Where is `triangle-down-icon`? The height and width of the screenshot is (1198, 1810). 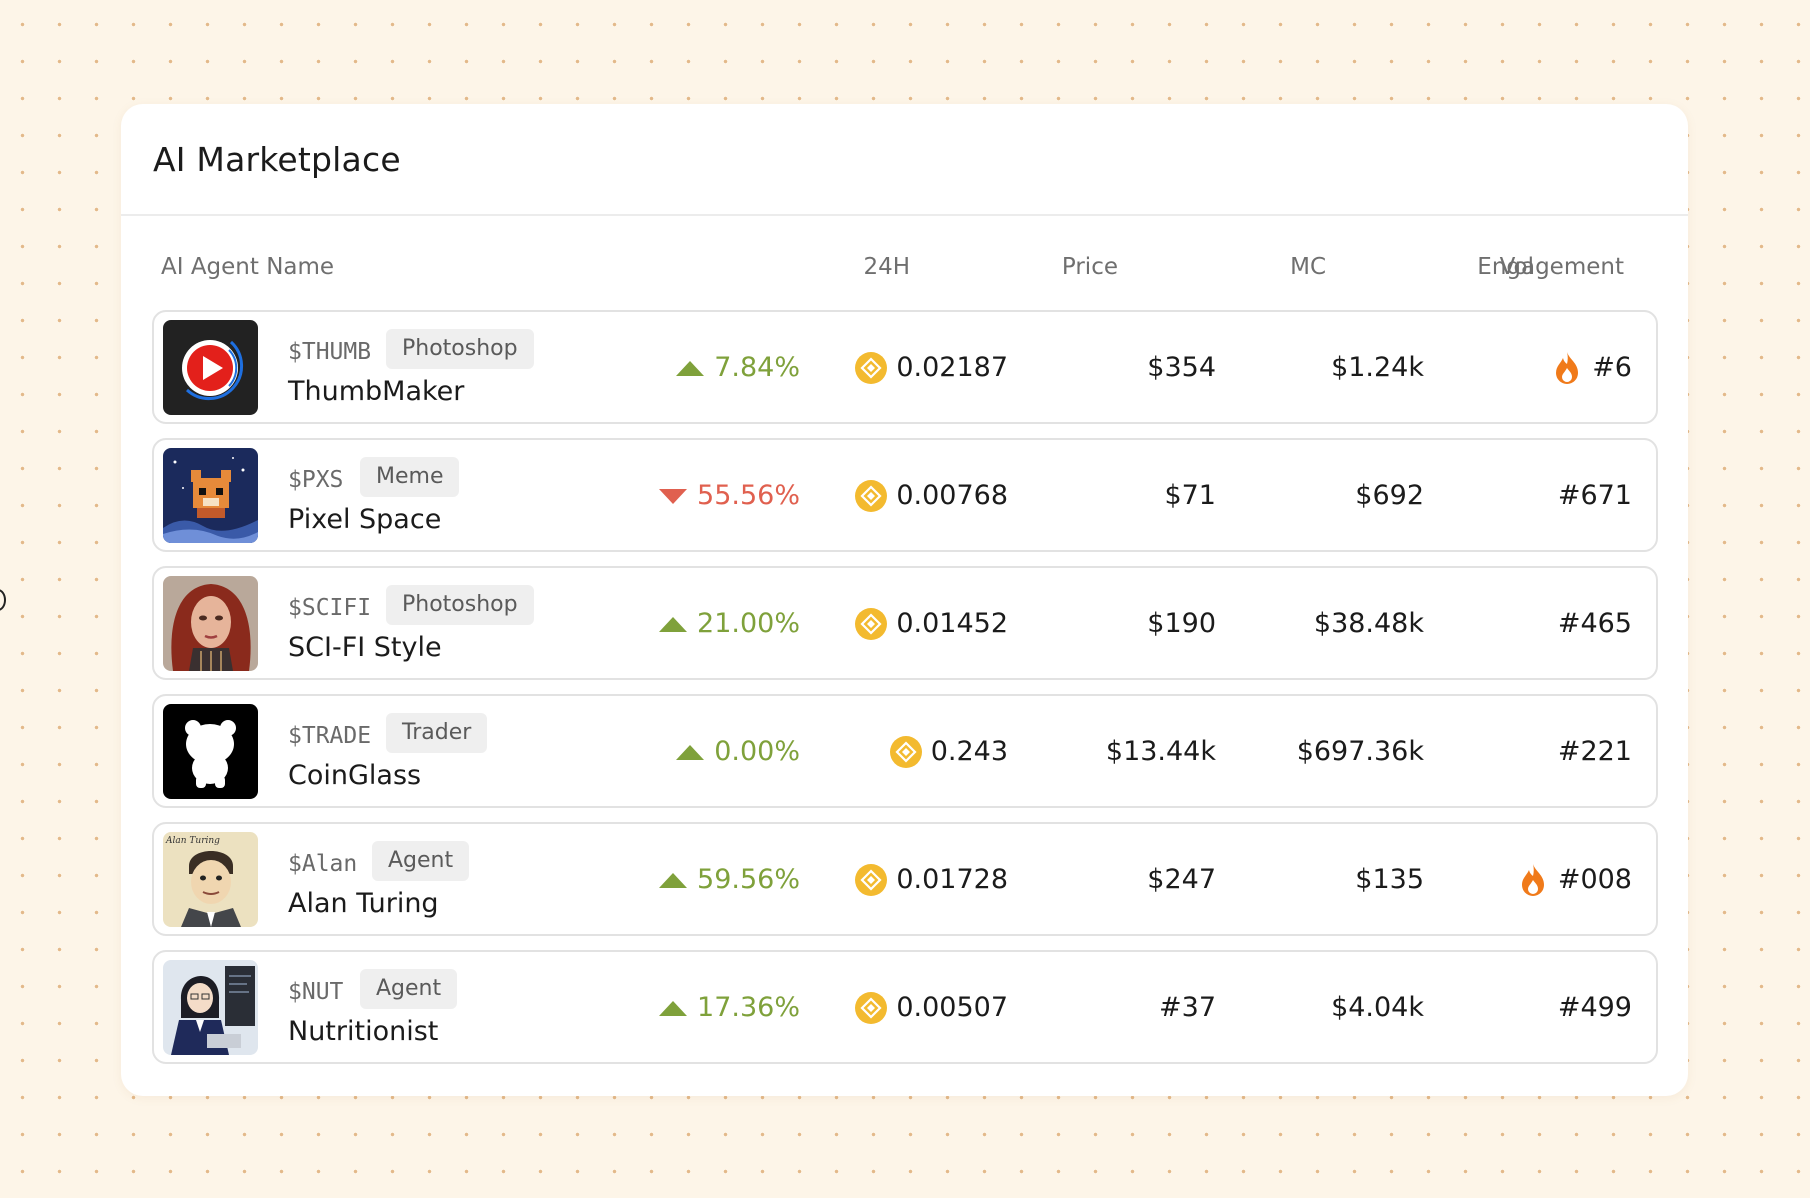
triangle-down-icon is located at coordinates (673, 496).